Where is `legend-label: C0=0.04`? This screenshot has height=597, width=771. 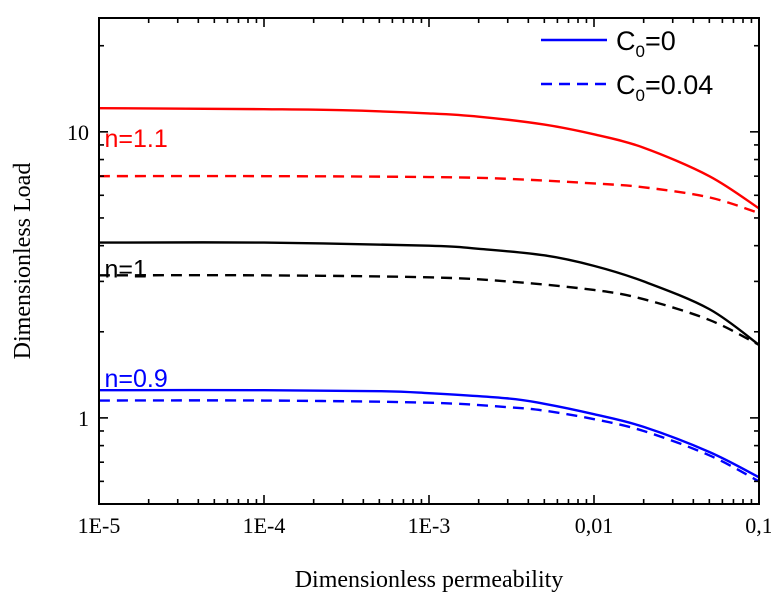 legend-label: C0=0.04 is located at coordinates (664, 87).